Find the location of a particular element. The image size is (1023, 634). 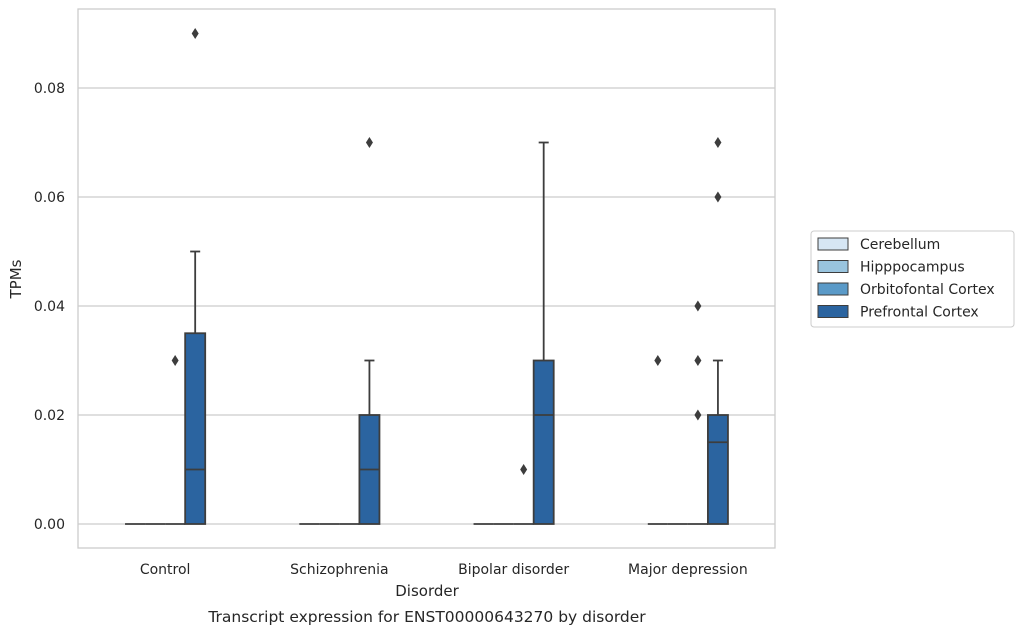

y-tick-label: 0.08 is located at coordinates (49, 89).